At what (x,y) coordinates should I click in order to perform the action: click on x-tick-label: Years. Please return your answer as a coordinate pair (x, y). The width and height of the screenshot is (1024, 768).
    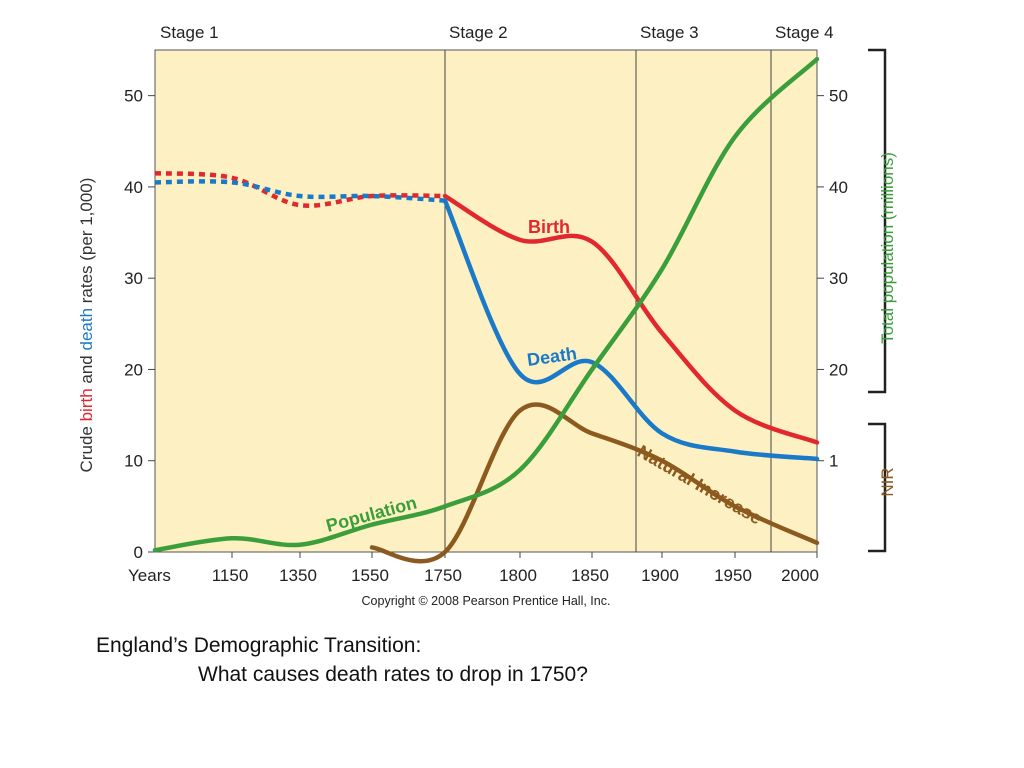
    Looking at the image, I should click on (149, 575).